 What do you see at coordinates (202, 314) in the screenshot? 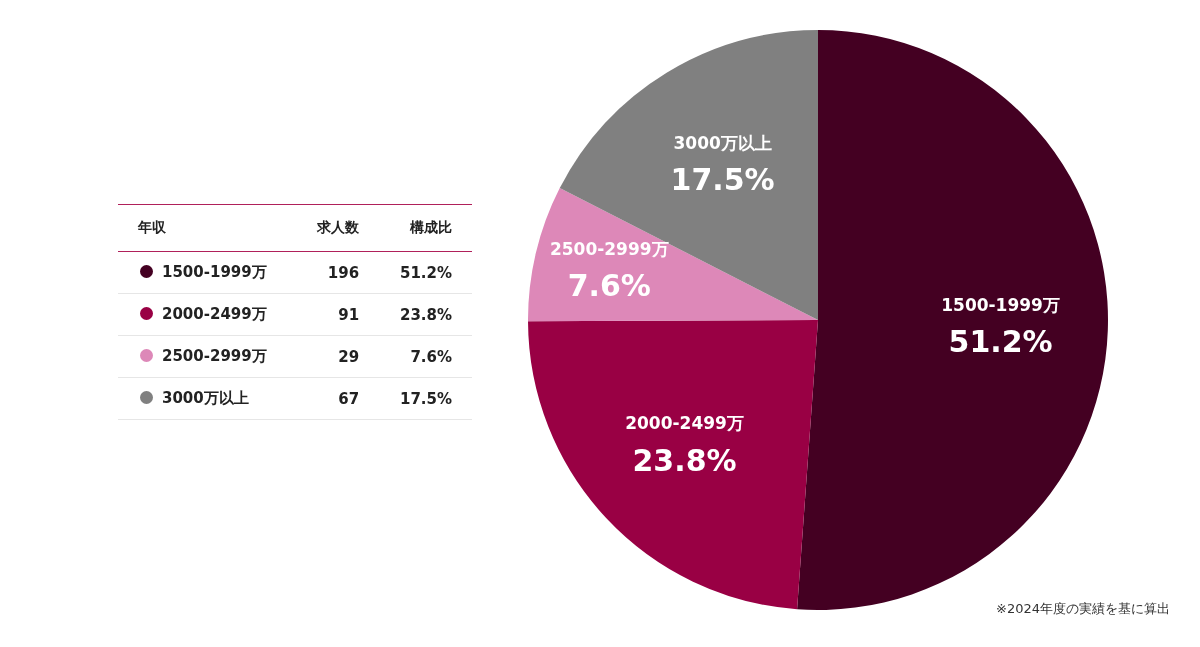
I see `legend-label: 2000-2499万` at bounding box center [202, 314].